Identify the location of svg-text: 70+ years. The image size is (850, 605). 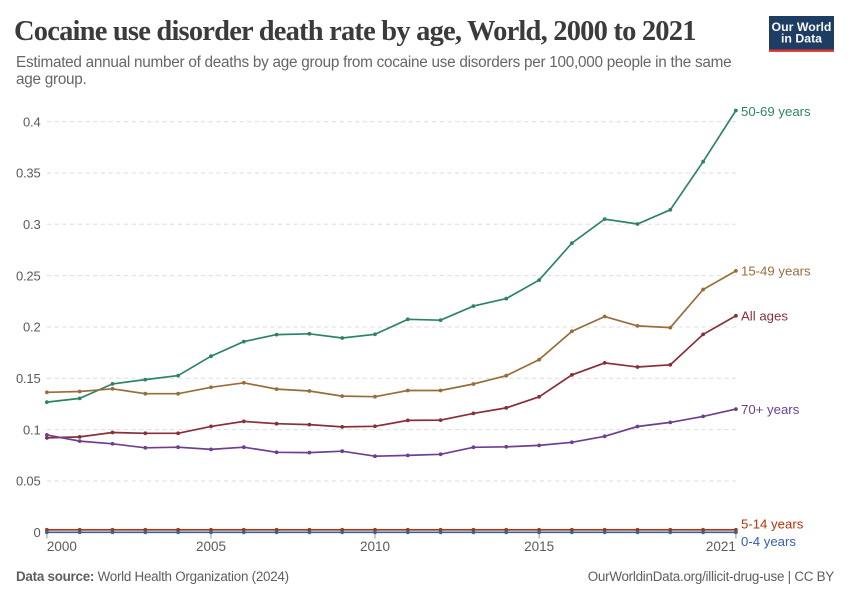
(770, 409).